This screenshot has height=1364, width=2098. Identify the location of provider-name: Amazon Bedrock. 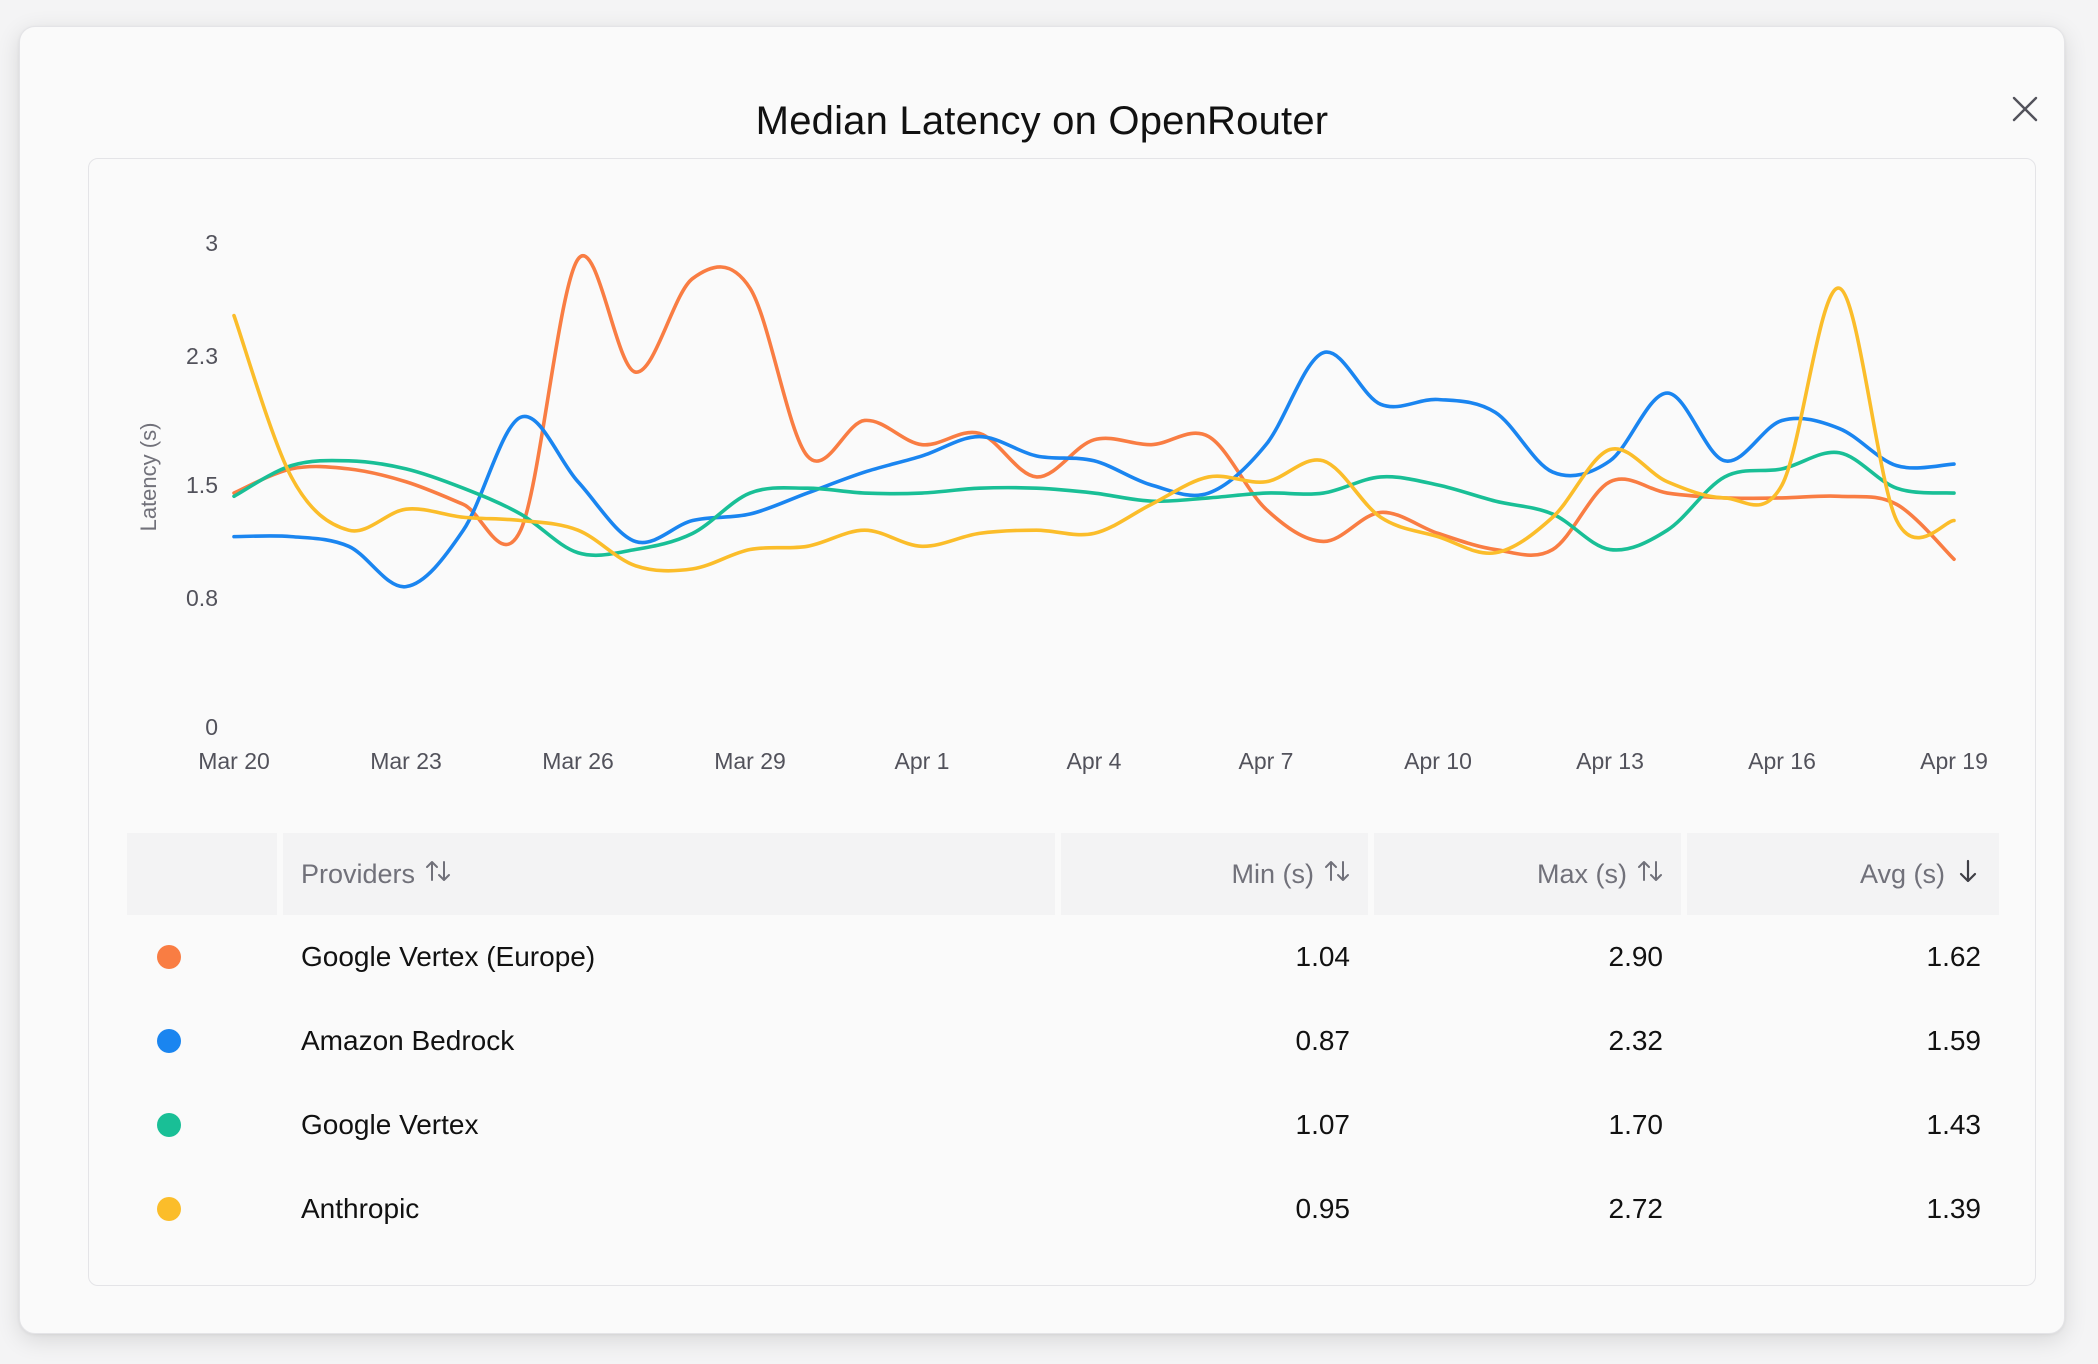
(408, 1040).